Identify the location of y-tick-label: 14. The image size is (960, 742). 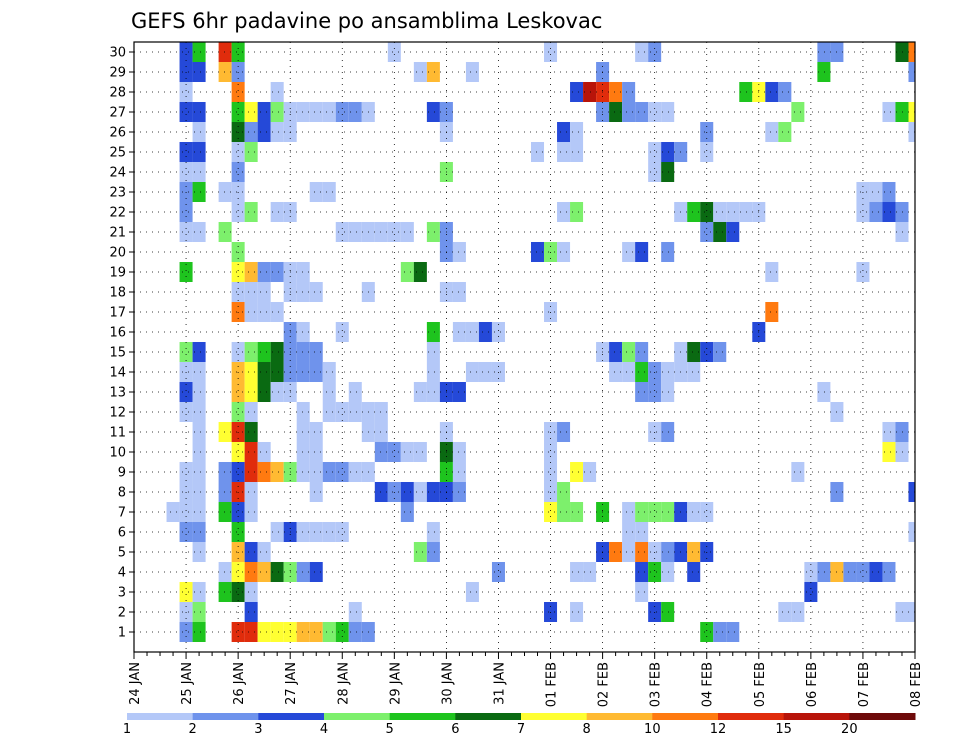
(117, 373).